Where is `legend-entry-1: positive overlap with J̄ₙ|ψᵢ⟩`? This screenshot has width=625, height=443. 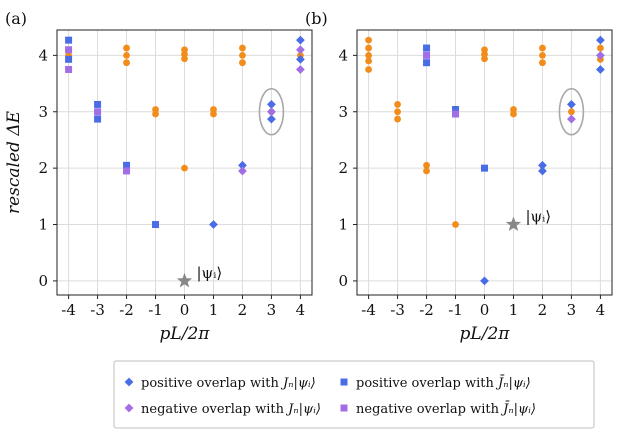 legend-entry-1: positive overlap with J̄ₙ|ψᵢ⟩ is located at coordinates (435, 383).